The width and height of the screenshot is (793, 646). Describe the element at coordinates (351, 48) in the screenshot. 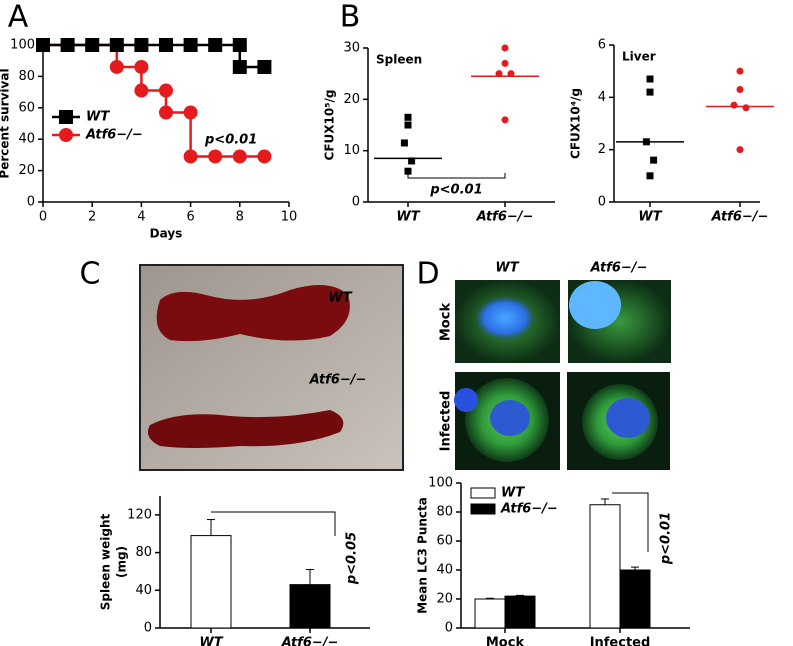

I see `y-tick-label: 30` at that location.